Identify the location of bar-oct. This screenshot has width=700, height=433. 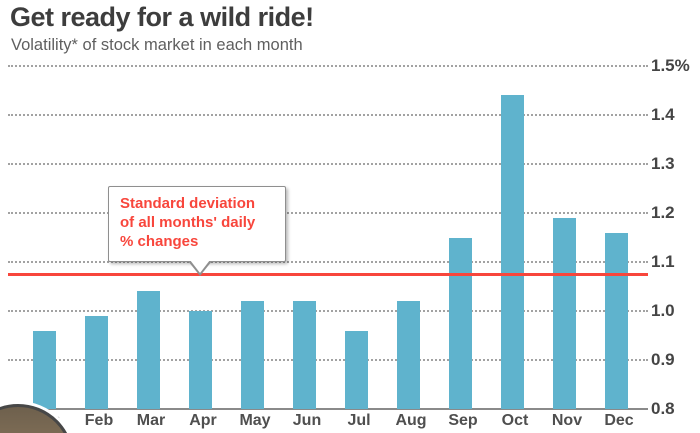
(512, 252).